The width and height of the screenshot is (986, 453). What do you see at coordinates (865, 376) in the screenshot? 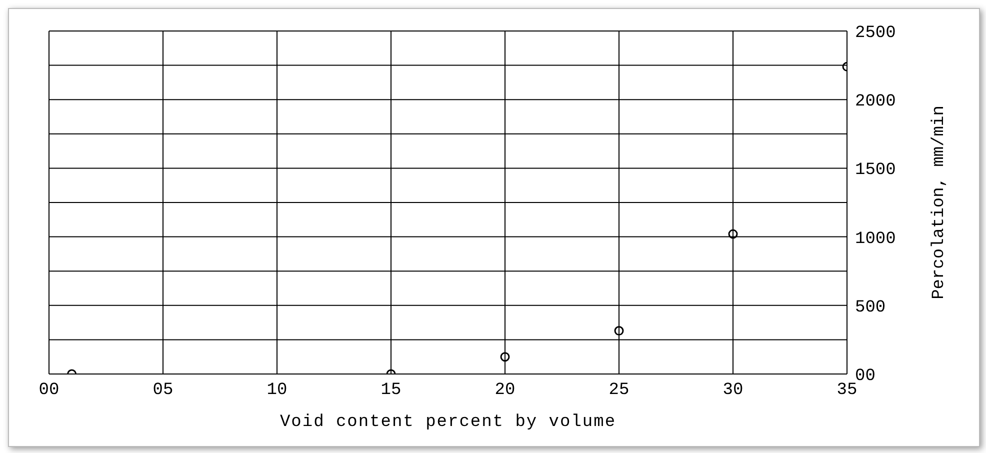
I see `y-tick-label: 00` at bounding box center [865, 376].